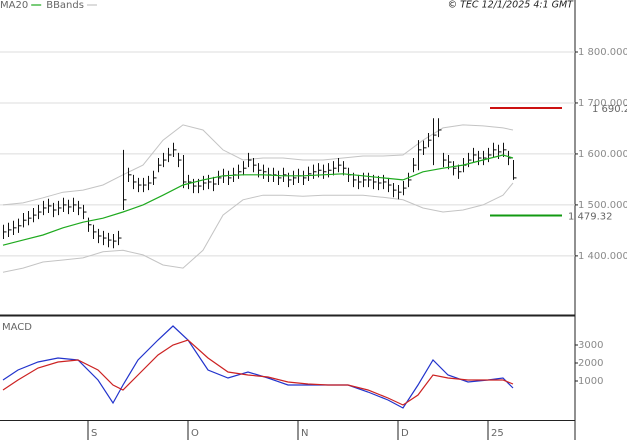  Describe the element at coordinates (602, 154) in the screenshot. I see `y-tick-label: 1 600.000` at that location.